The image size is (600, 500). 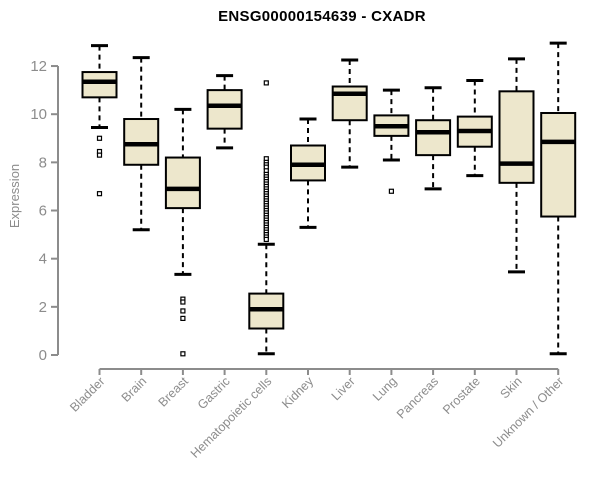 I want to click on box-hematopoietic-cells, so click(x=266, y=218).